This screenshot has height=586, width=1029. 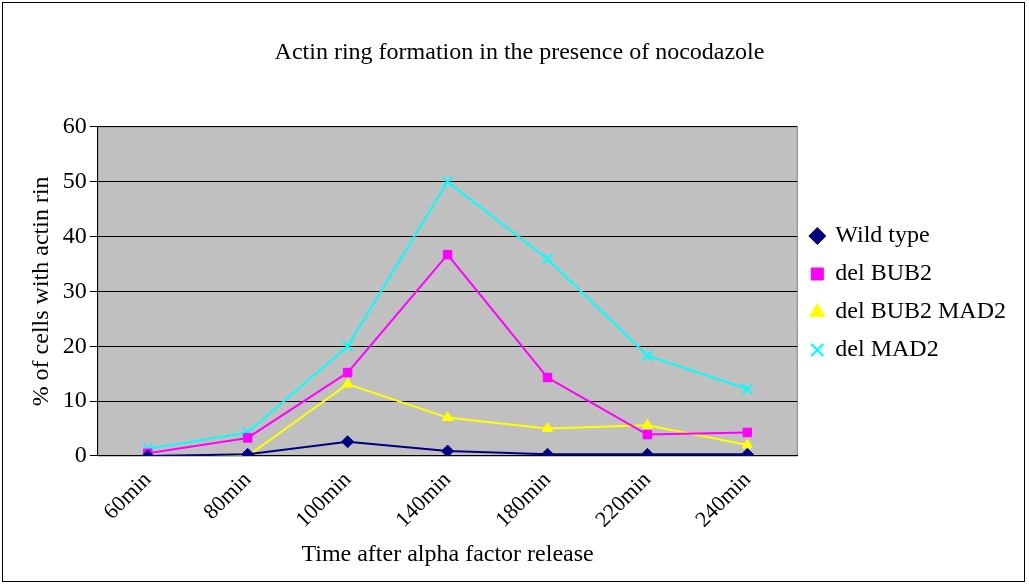 I want to click on y-tick-label: 60, so click(x=74, y=125).